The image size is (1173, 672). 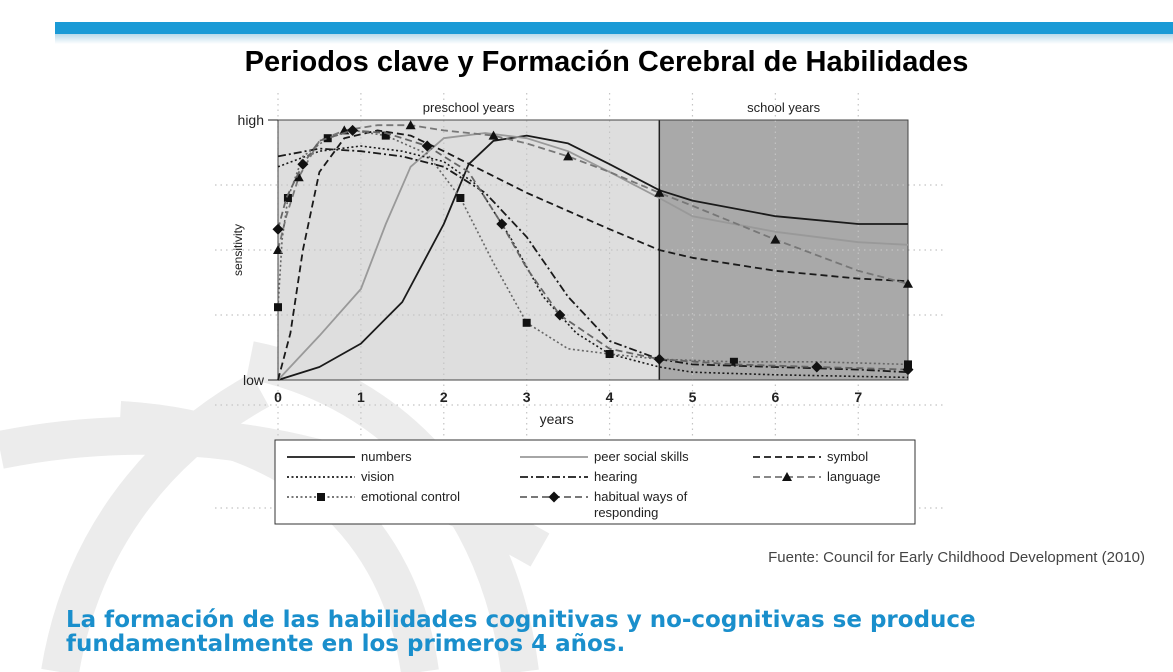 I want to click on region-label-0: preschool years, so click(x=469, y=107).